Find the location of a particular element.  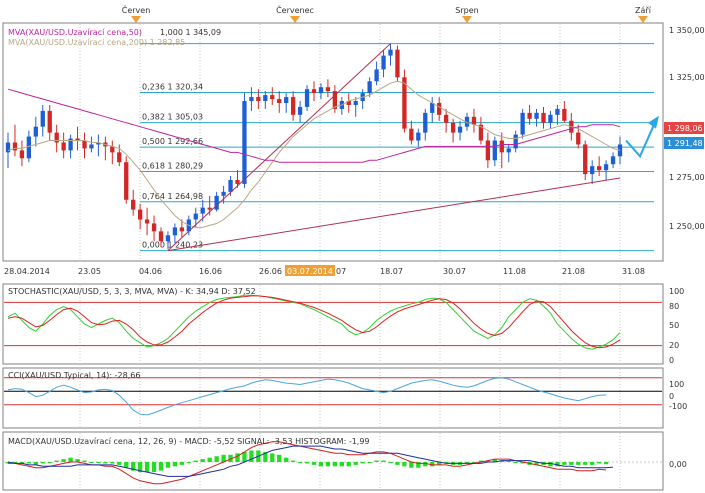

stoch-tick: 0 is located at coordinates (671, 360).